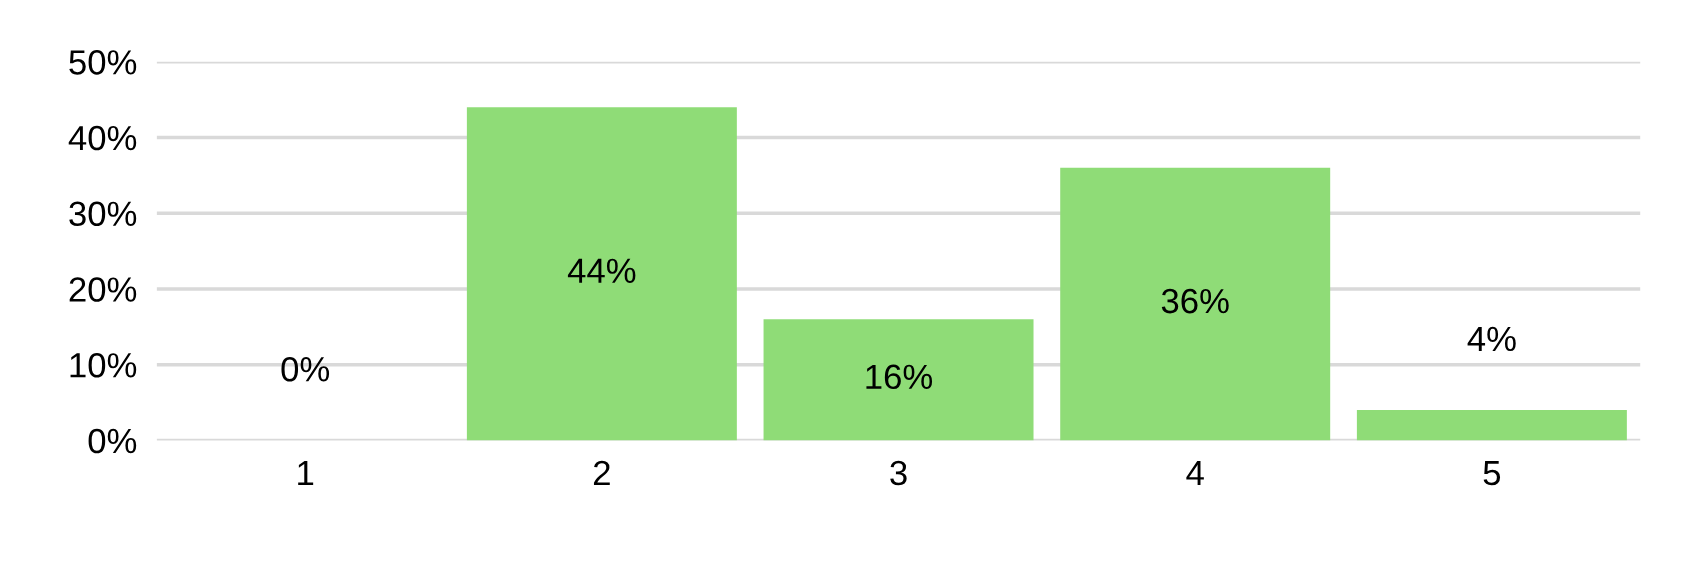  Describe the element at coordinates (1492, 473) in the screenshot. I see `x-tick-label: 5` at that location.